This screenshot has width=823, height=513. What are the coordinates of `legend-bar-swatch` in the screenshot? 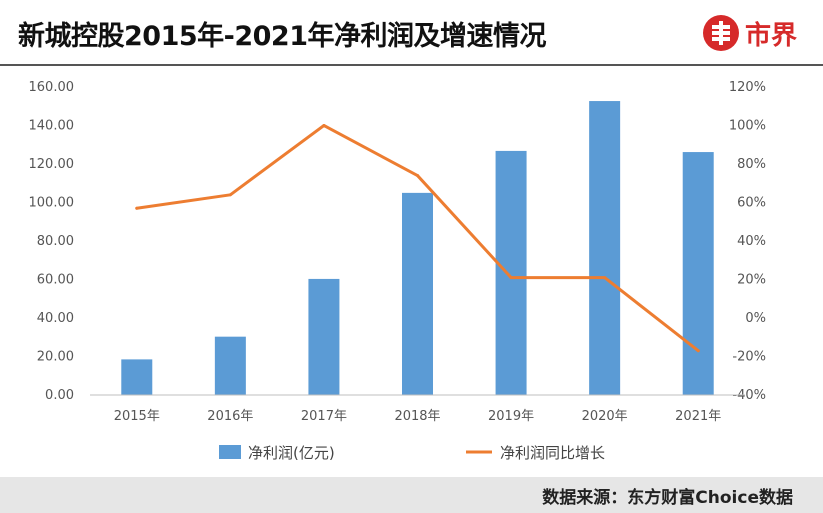 It's located at (230, 452).